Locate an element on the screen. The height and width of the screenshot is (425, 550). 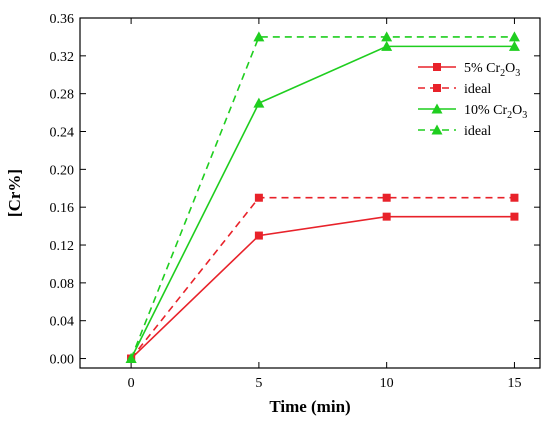
y-tick-label: 0.04 is located at coordinates (62, 322).